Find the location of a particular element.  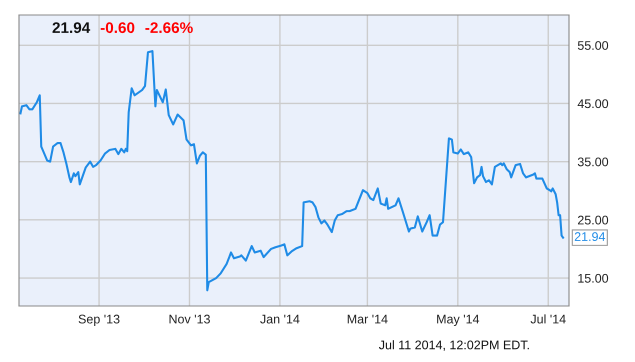

y-tick-label: 35.00 is located at coordinates (593, 161).